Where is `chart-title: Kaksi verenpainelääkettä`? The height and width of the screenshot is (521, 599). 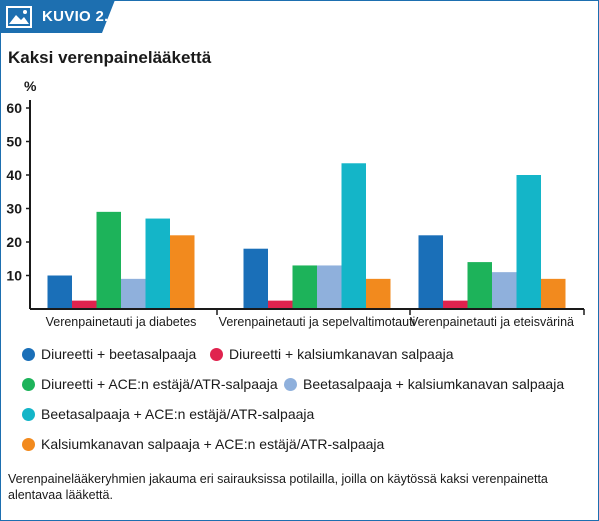 chart-title: Kaksi verenpainelääkettä is located at coordinates (110, 57).